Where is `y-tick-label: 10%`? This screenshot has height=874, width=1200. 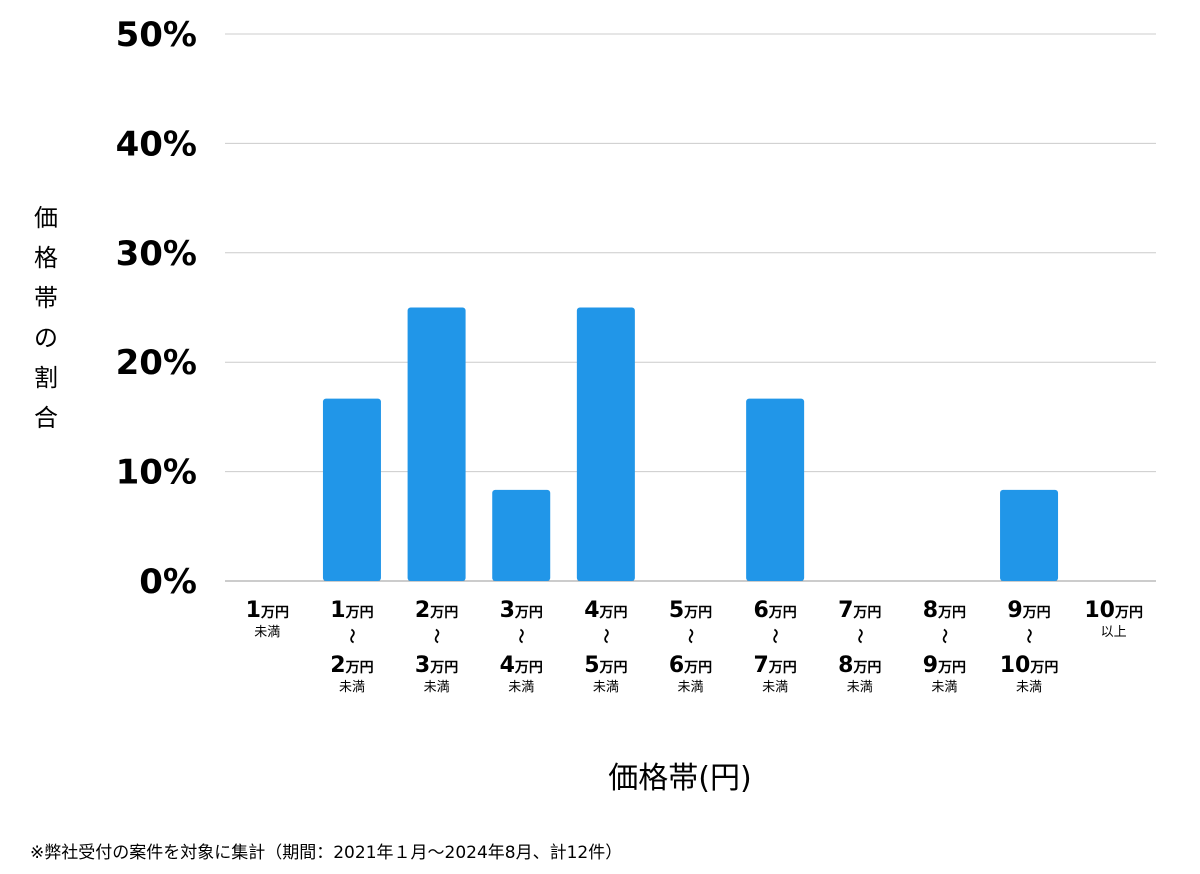
y-tick-label: 10% is located at coordinates (156, 473).